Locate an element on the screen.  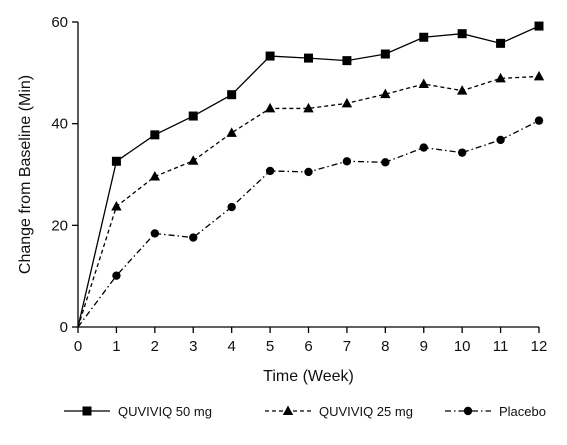
x-tick-label: 10 is located at coordinates (462, 346).